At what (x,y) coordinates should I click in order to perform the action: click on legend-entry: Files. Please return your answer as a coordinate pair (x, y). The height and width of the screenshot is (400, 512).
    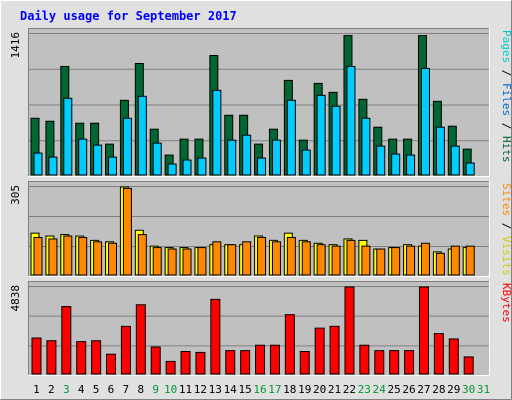
    Looking at the image, I should click on (506, 99).